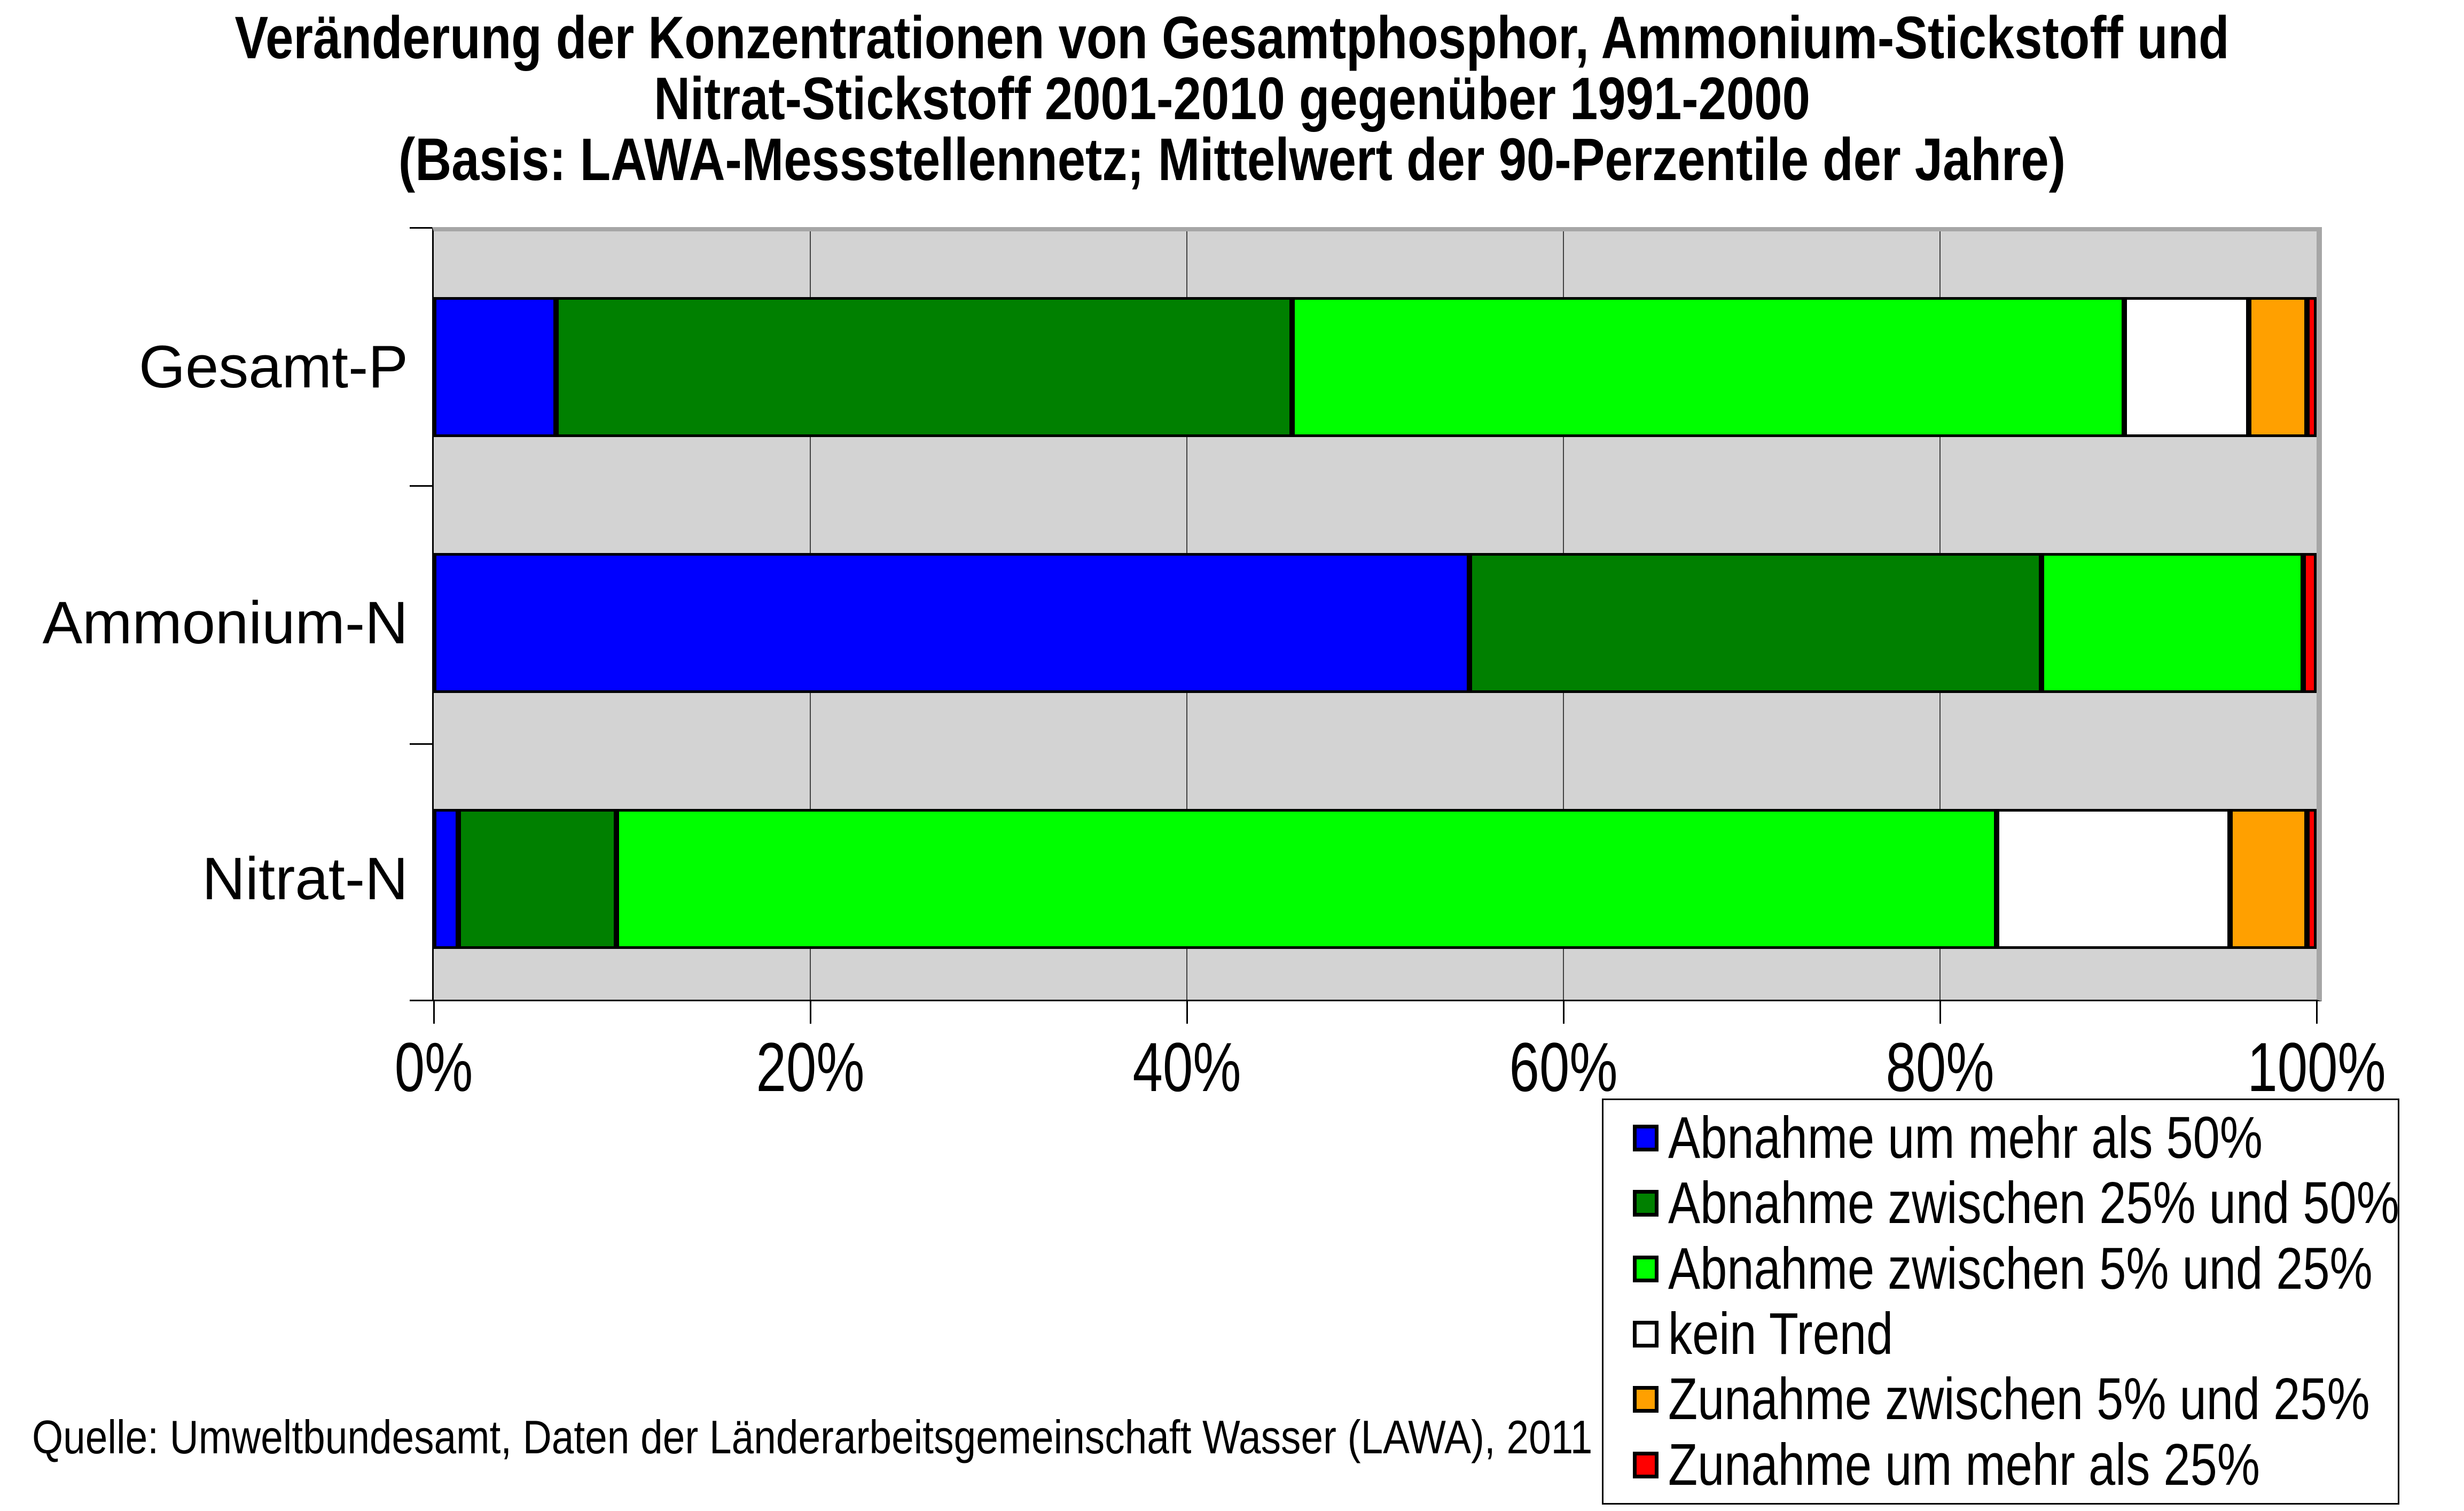  I want to click on x-axis-label-100: 100%, so click(2316, 1067).